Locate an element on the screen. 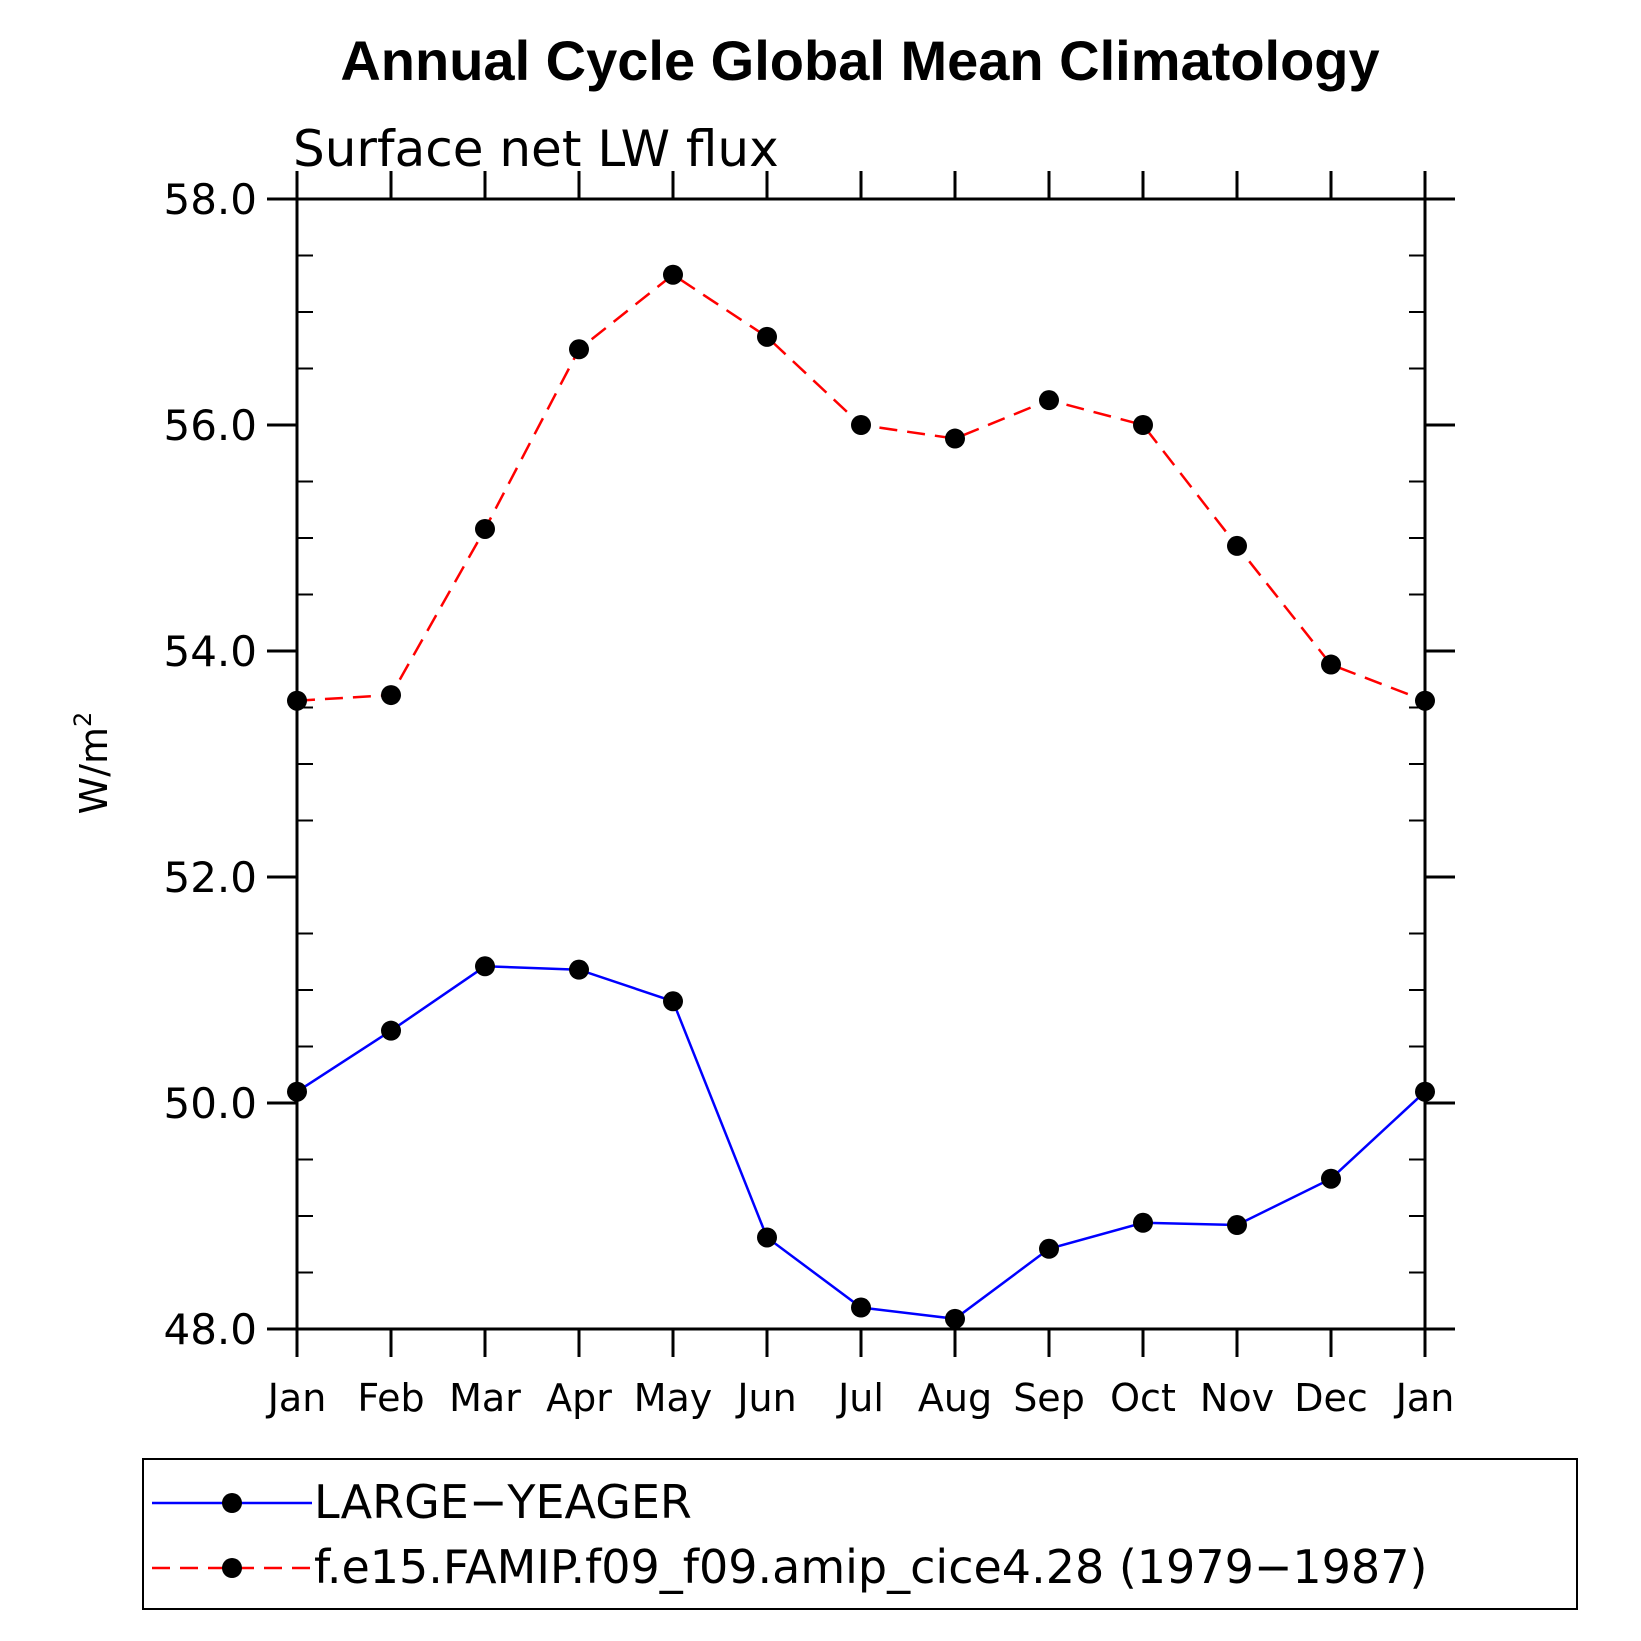 Image resolution: width=1641 pixels, height=1641 pixels. x-tick-label: Jul is located at coordinates (860, 1398).